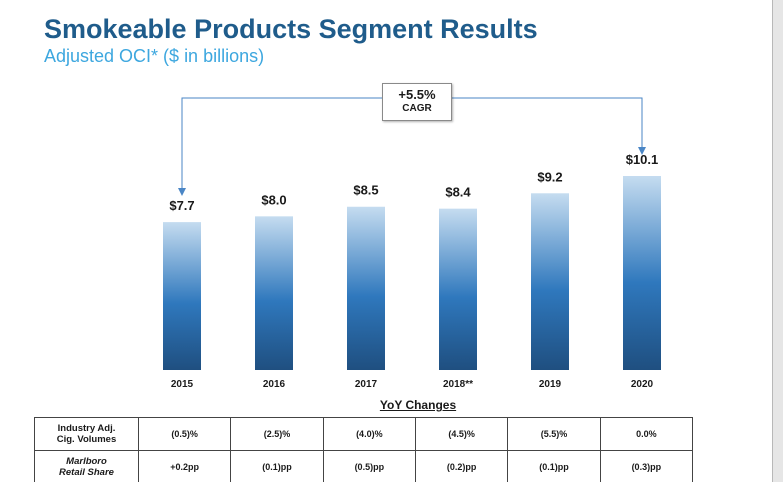  What do you see at coordinates (181, 205) in the screenshot?
I see `bar-value-label: $7.7` at bounding box center [181, 205].